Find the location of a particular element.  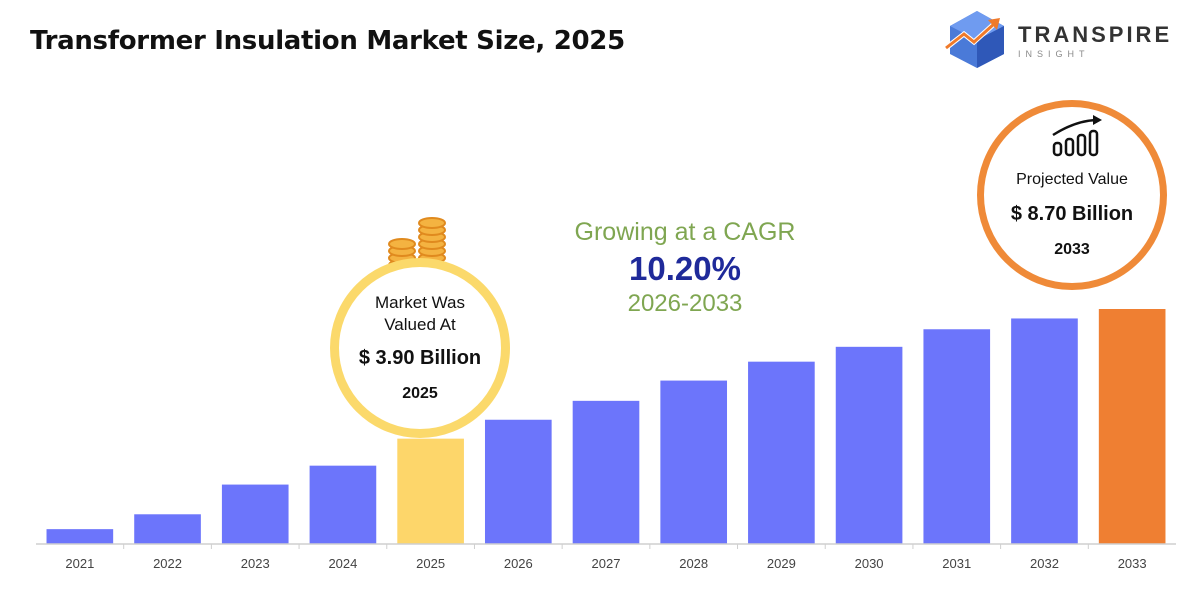

bar-2030 is located at coordinates (869, 445).